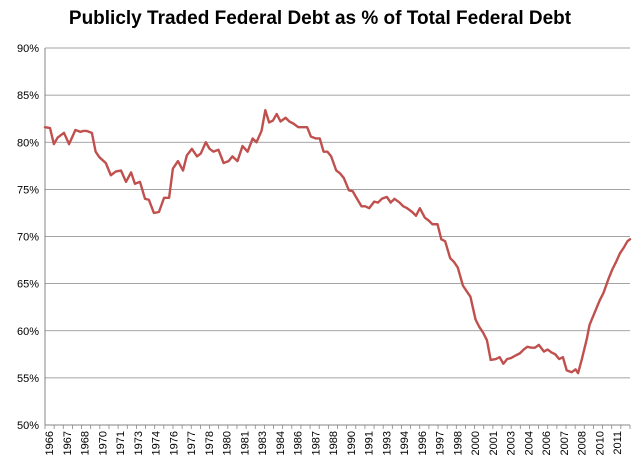 This screenshot has width=640, height=473. What do you see at coordinates (263, 443) in the screenshot?
I see `x-tick-label: 1983` at bounding box center [263, 443].